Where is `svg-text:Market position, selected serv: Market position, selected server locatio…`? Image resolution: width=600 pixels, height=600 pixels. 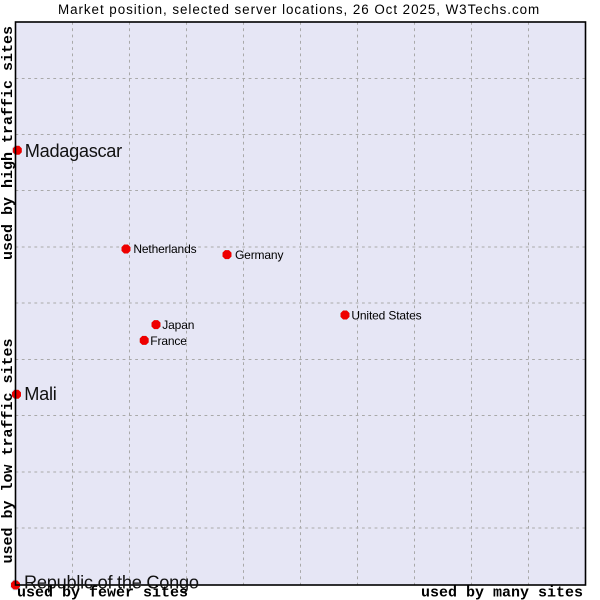
svg-text:Market position, selected serv: Market position, selected server locatio… is located at coordinates (299, 9).